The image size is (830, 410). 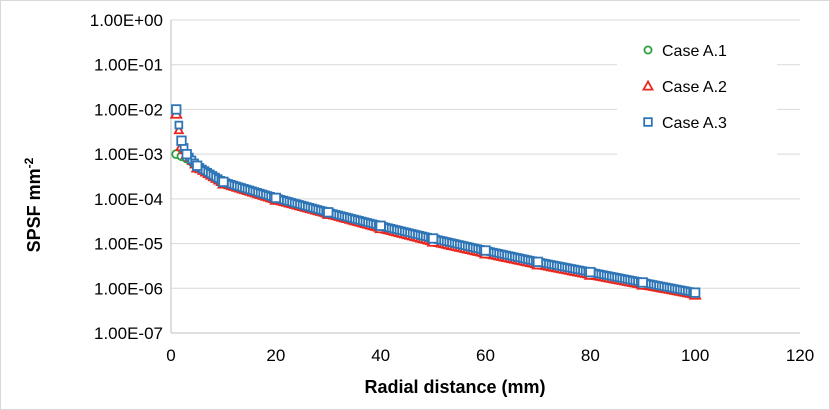 I want to click on y-axis-title: SPSF mm-2, so click(x=33, y=204).